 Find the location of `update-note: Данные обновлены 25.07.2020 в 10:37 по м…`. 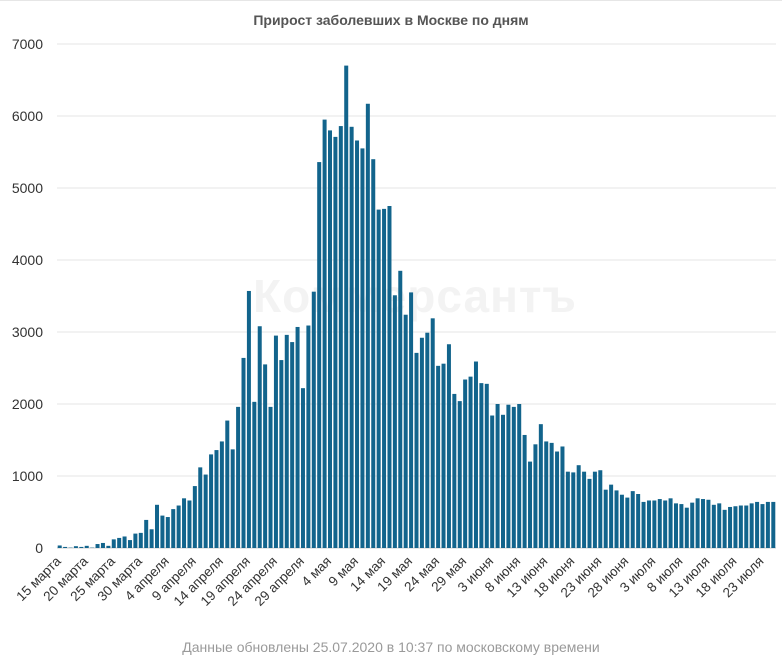

update-note: Данные обновлены 25.07.2020 в 10:37 по м… is located at coordinates (391, 647).